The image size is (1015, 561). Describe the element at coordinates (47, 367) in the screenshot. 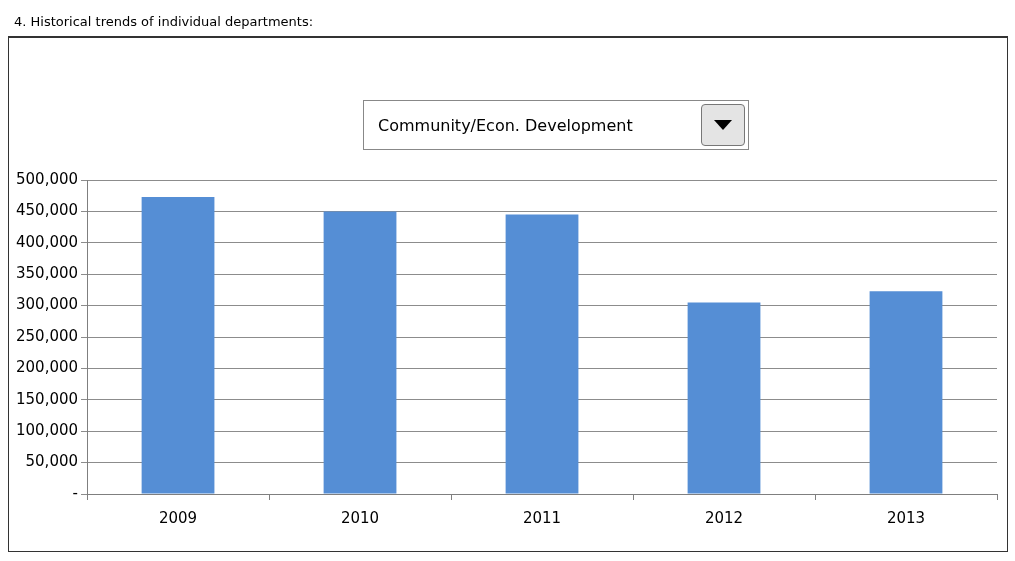

I see `y-tick-label: 200,000` at that location.